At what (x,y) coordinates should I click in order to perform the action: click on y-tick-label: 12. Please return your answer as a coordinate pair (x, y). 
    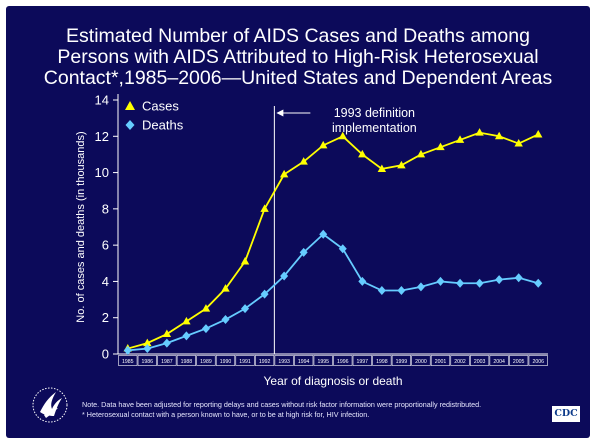
    Looking at the image, I should click on (102, 136).